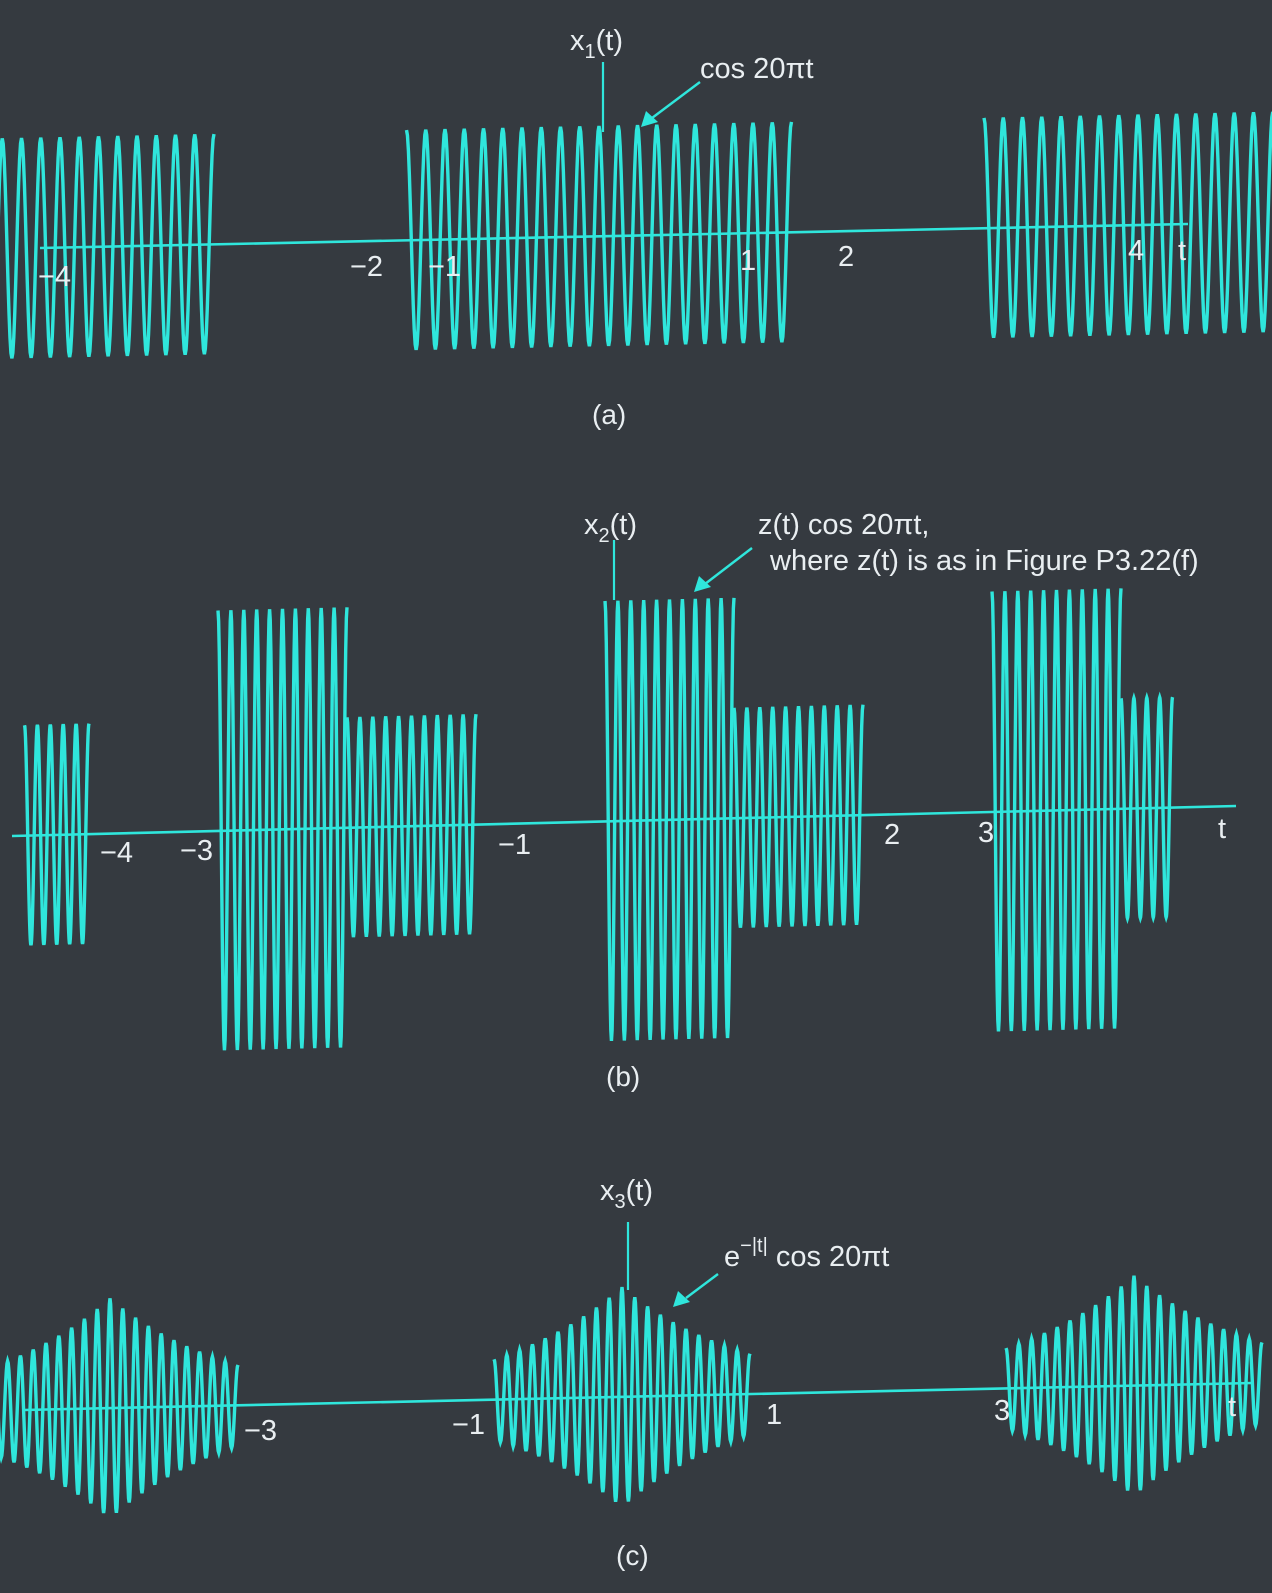 The width and height of the screenshot is (1272, 1593). I want to click on x3-waveform, so click(632, 1394).